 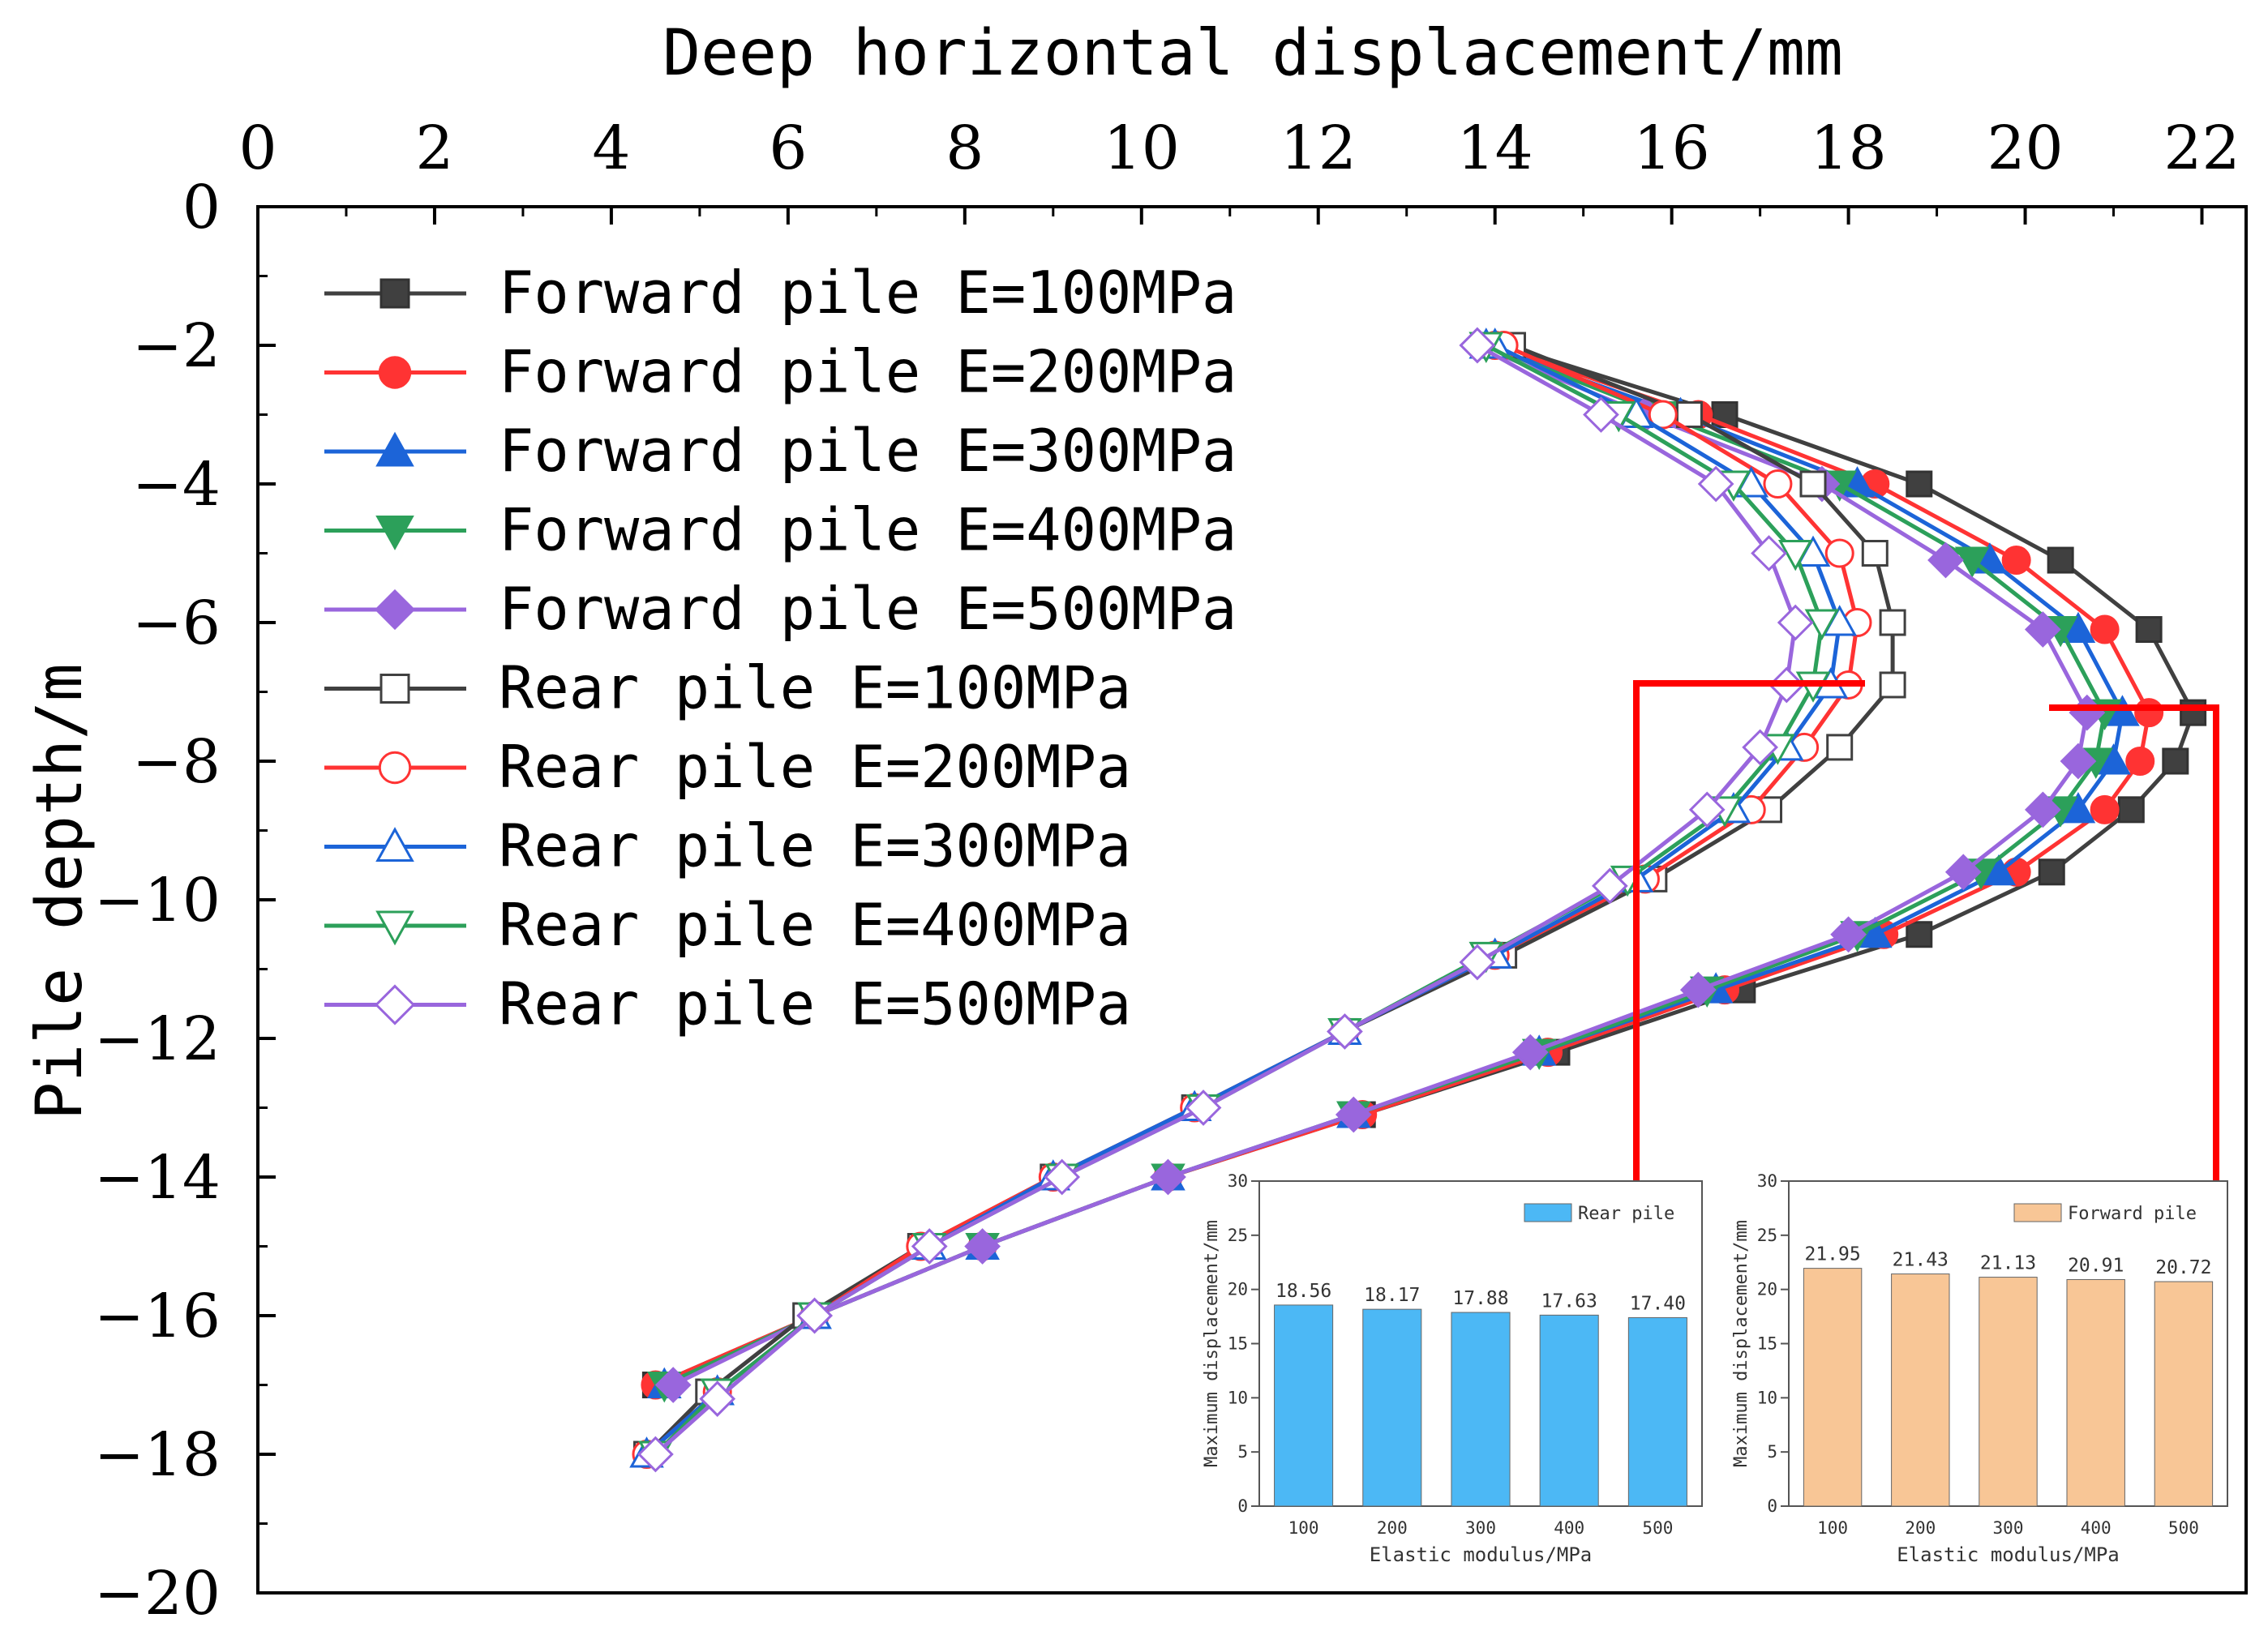 I want to click on inset-bar-label: 17.63, so click(x=1569, y=1301).